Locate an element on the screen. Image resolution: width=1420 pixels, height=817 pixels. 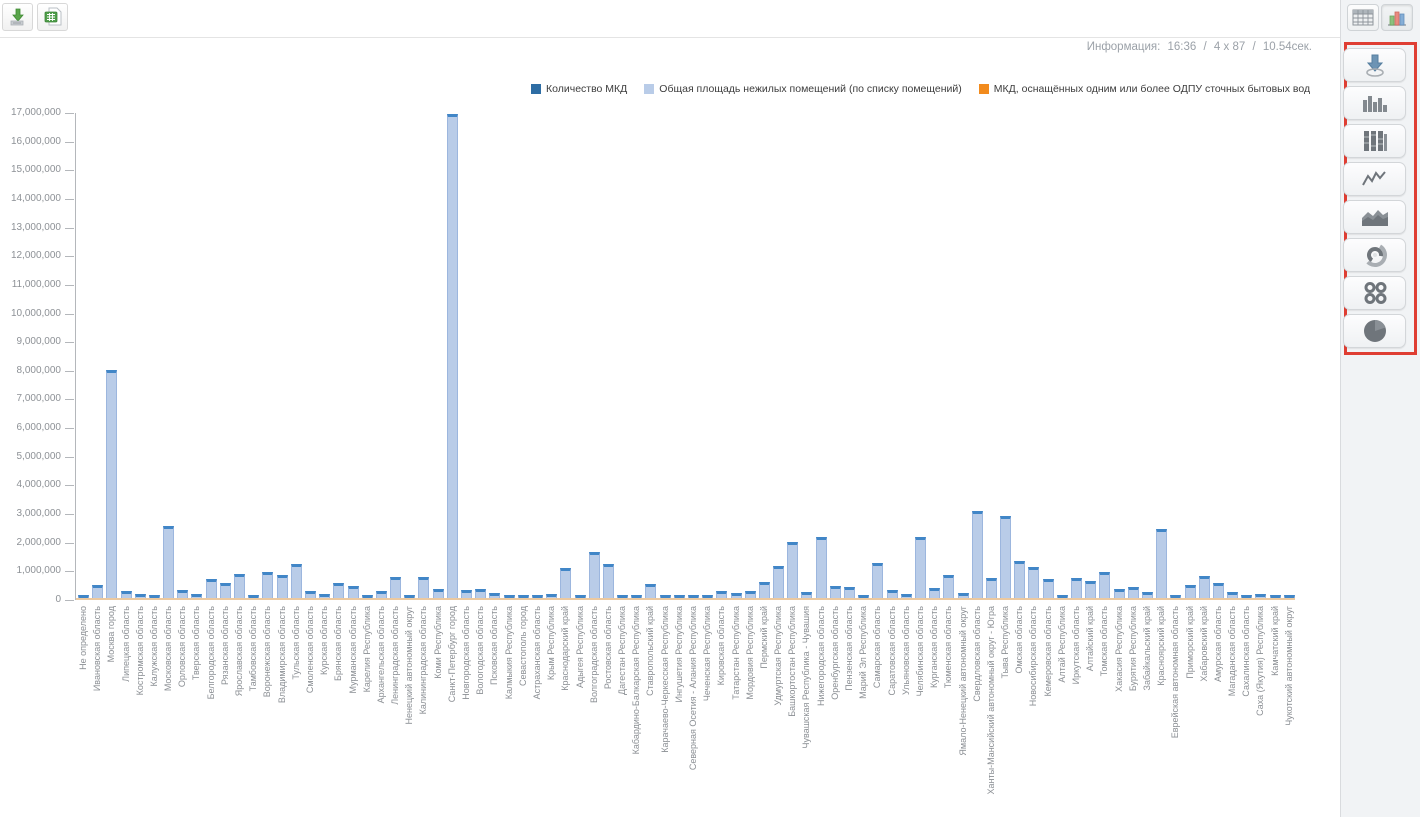
chart-view-button is located at coordinates (1397, 17).